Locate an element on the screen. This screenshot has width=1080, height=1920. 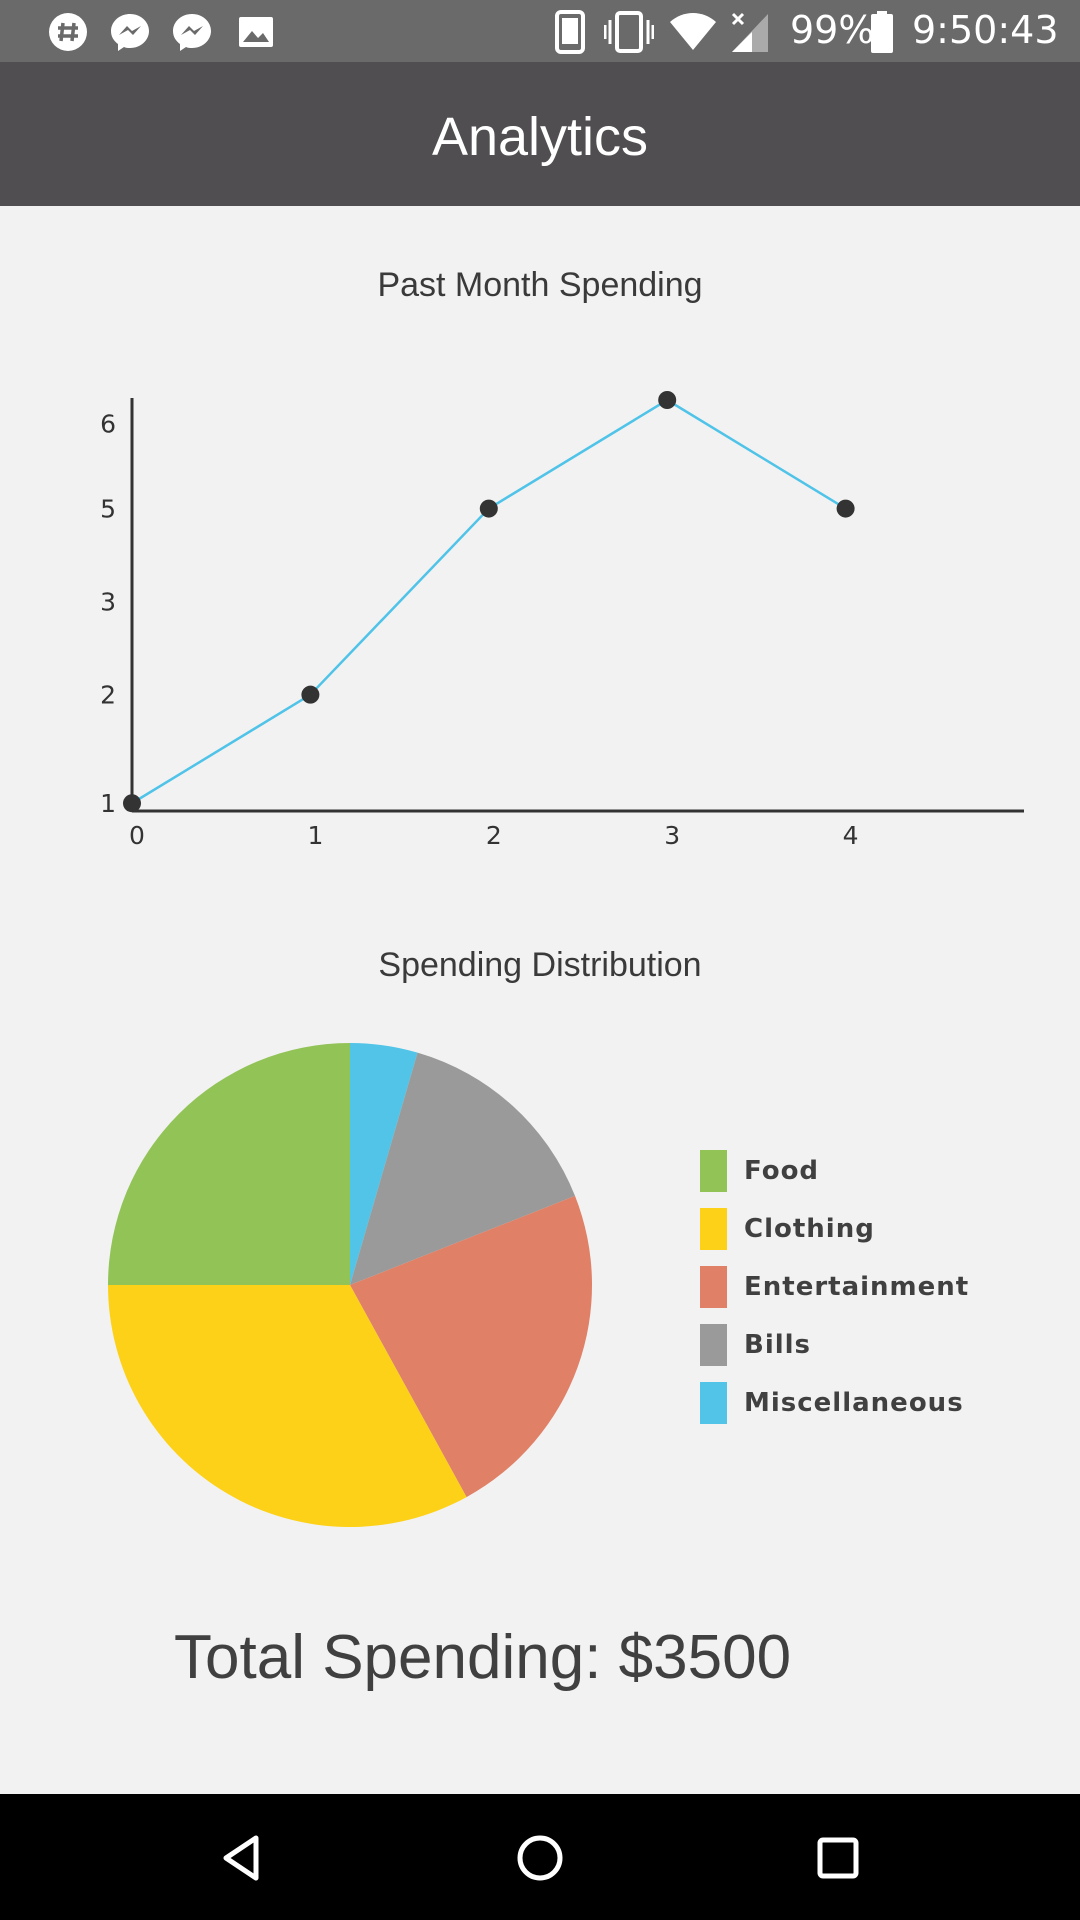
series-line is located at coordinates (489, 601).